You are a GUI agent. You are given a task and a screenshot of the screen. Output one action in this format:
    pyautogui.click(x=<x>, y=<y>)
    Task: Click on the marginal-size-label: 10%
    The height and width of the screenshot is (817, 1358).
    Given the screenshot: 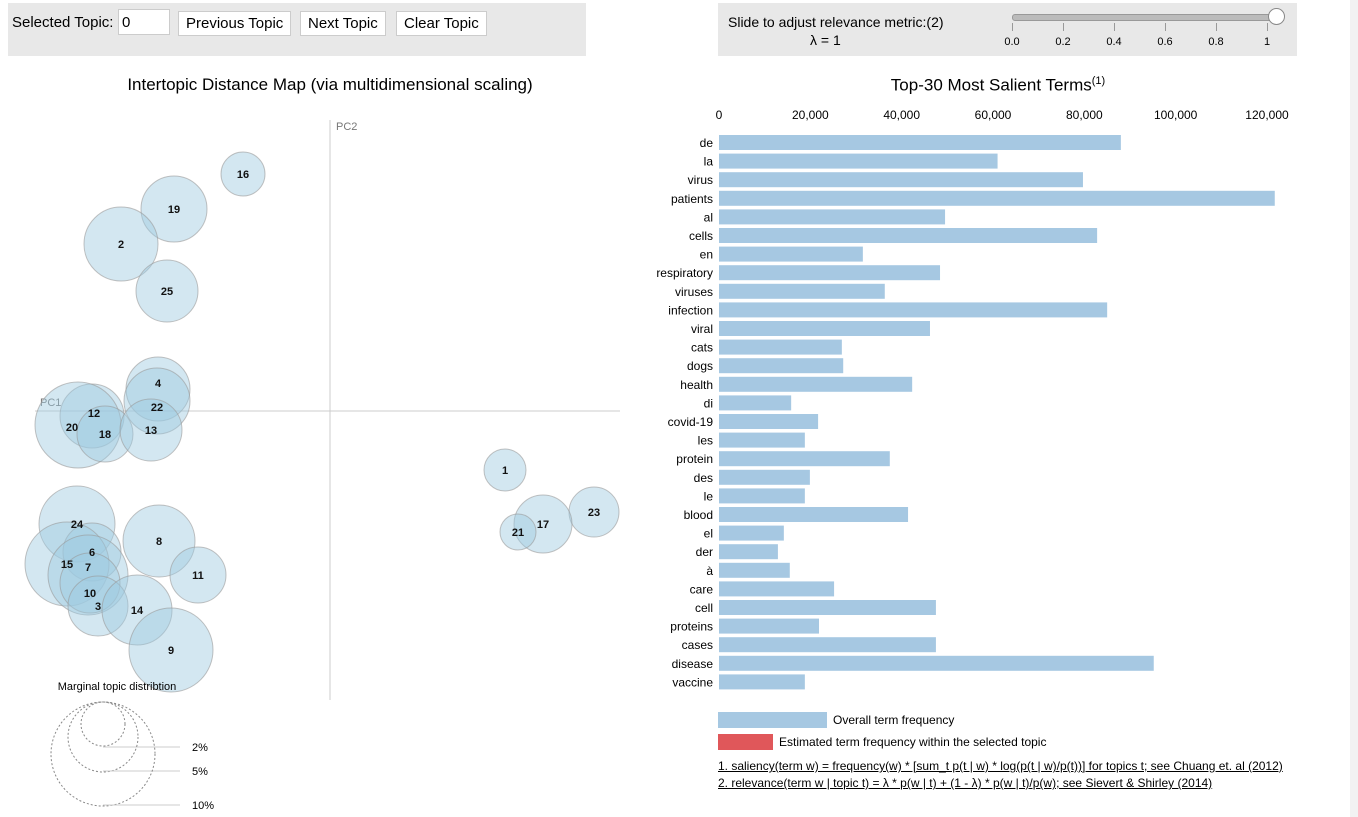 What is the action you would take?
    pyautogui.click(x=203, y=806)
    